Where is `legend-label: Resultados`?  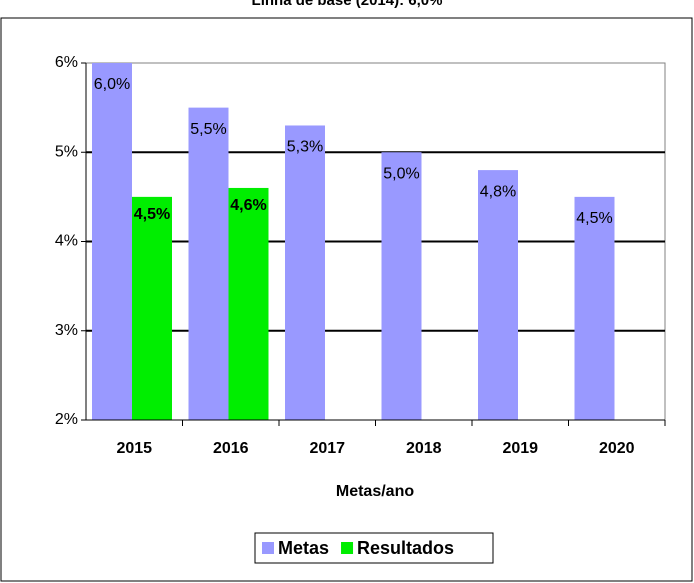
legend-label: Resultados is located at coordinates (405, 548).